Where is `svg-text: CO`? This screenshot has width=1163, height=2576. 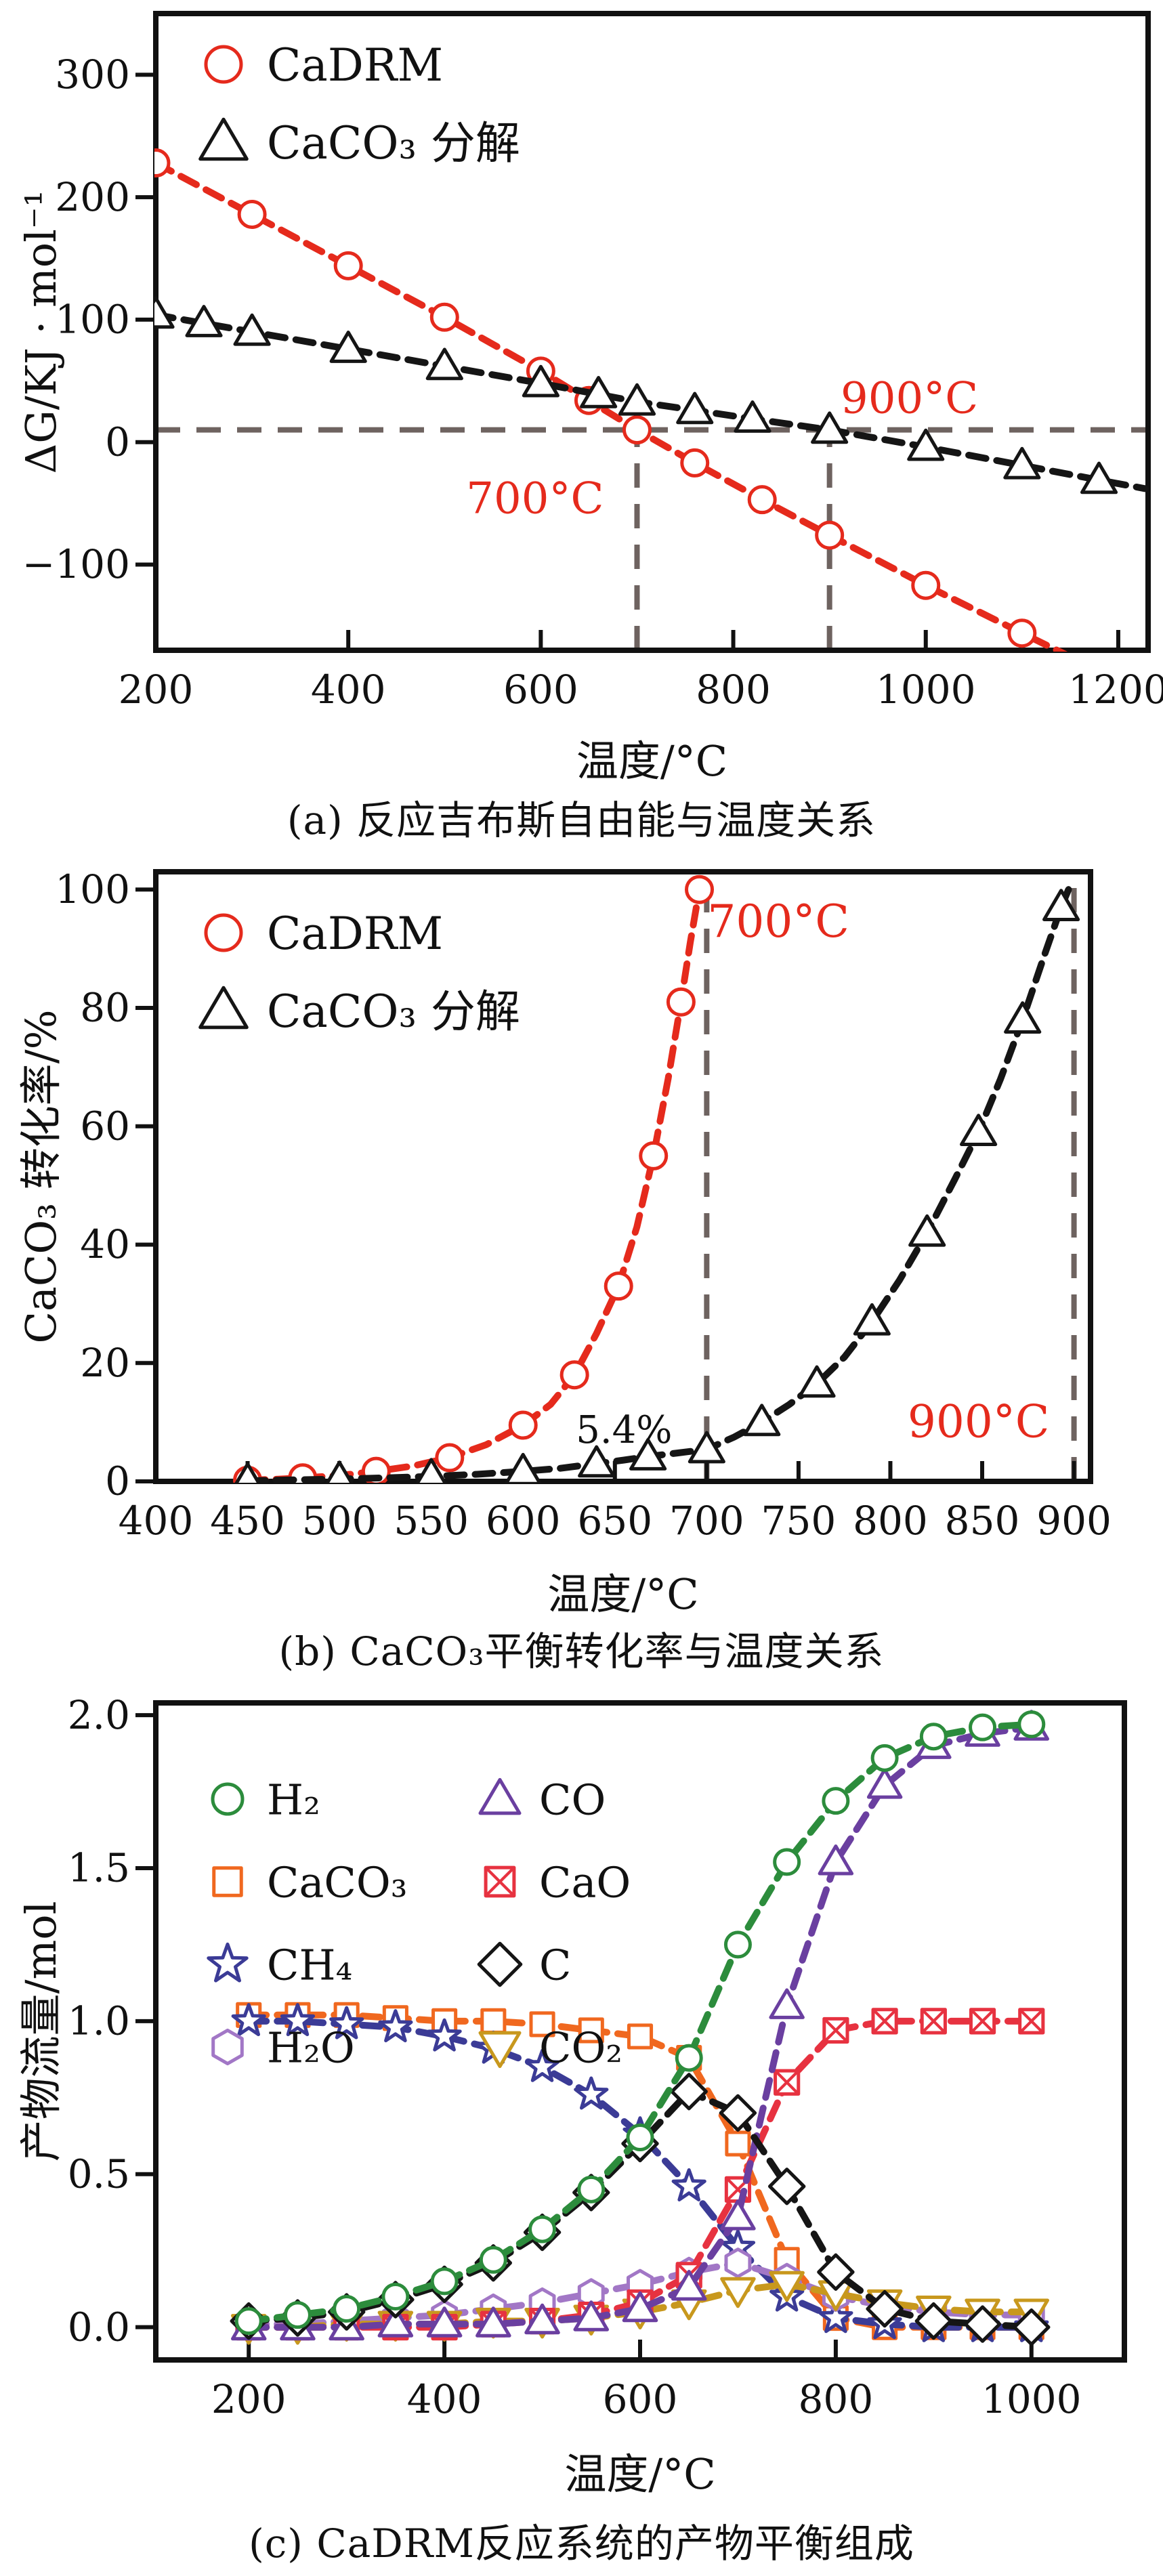 svg-text: CO is located at coordinates (572, 1799).